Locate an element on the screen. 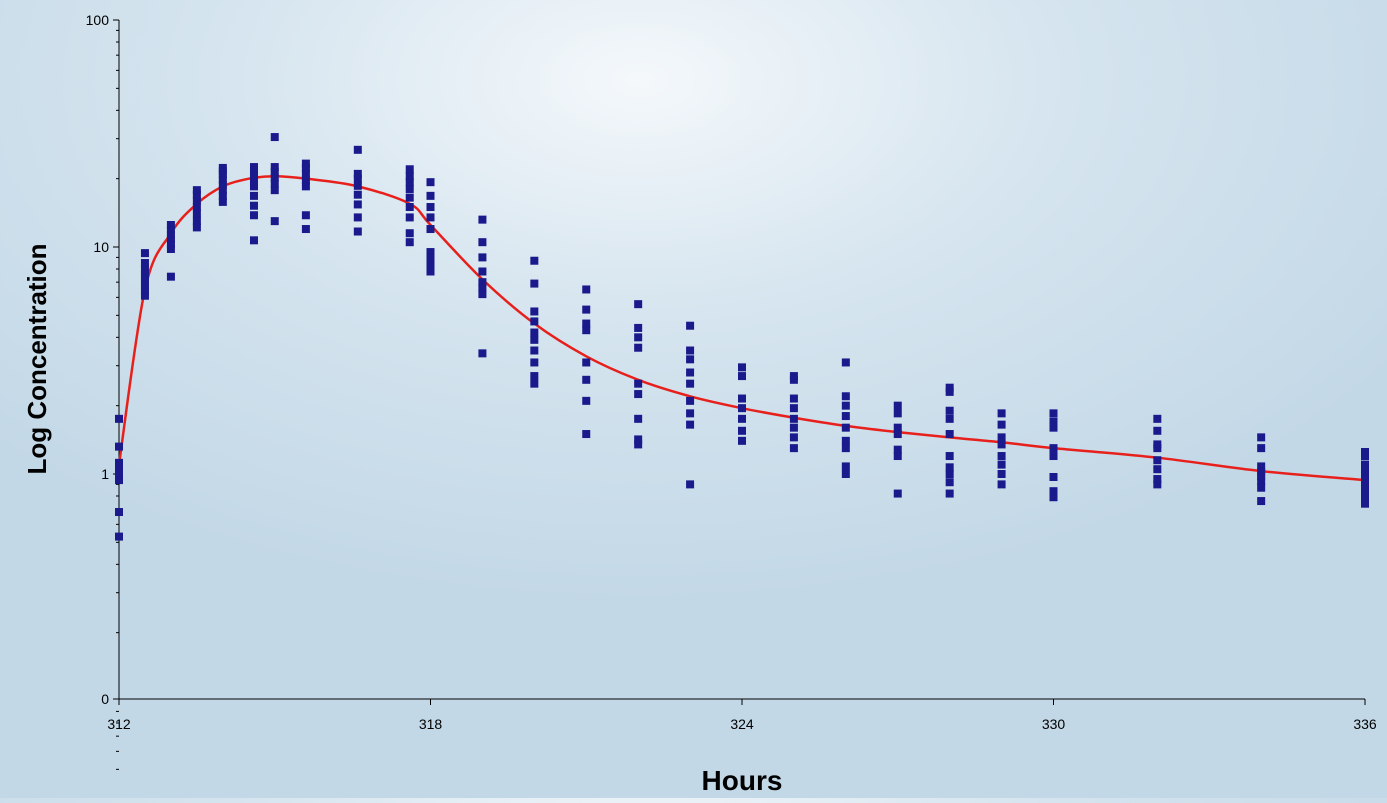  x-tick-label: 324 is located at coordinates (742, 724).